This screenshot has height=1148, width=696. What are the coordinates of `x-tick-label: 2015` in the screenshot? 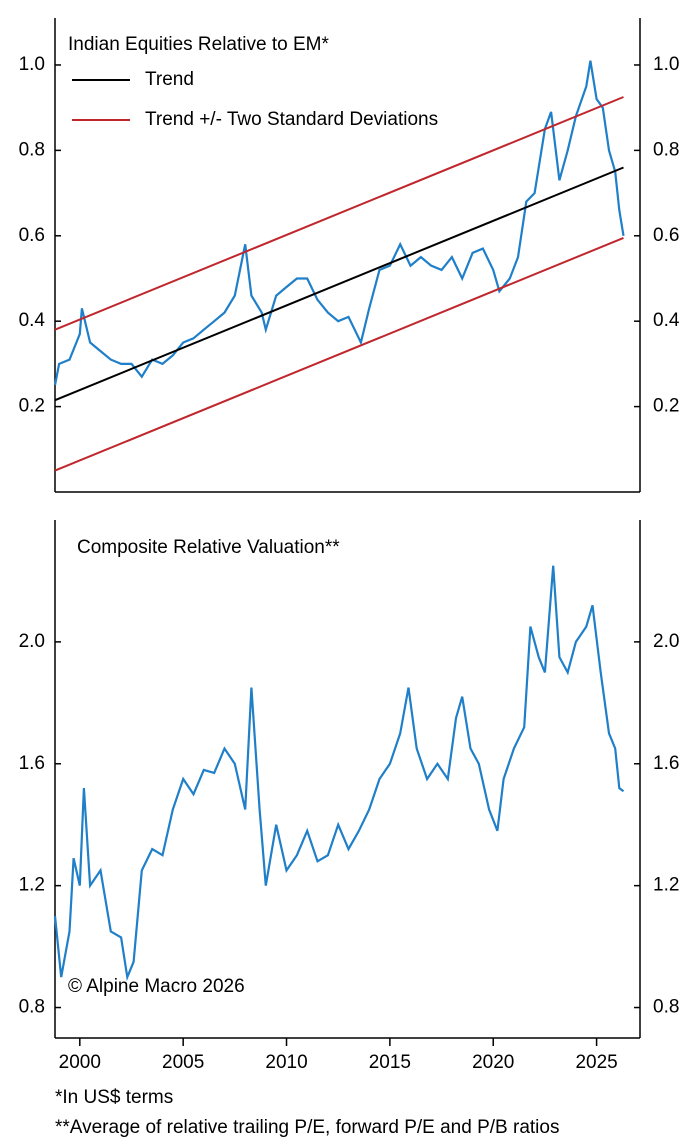 It's located at (390, 1062).